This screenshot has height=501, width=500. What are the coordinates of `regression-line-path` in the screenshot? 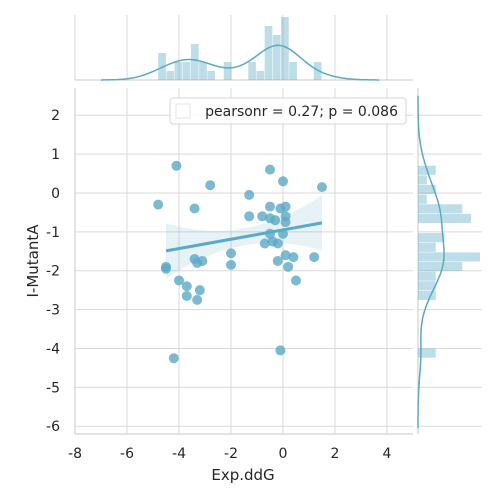 It's located at (244, 237).